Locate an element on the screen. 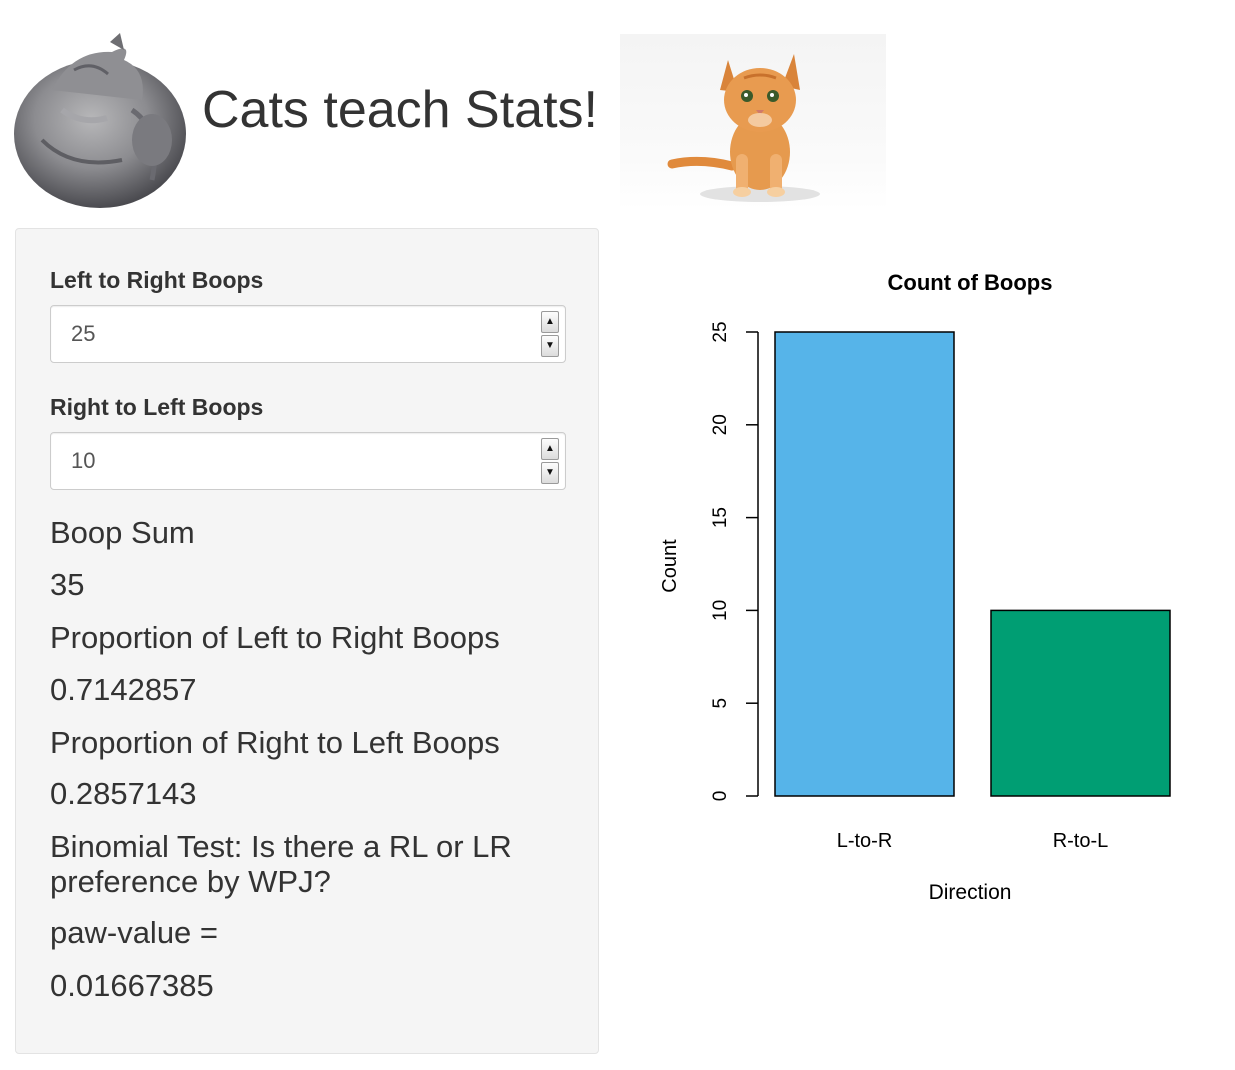  y-tick-label: 25 is located at coordinates (720, 331).